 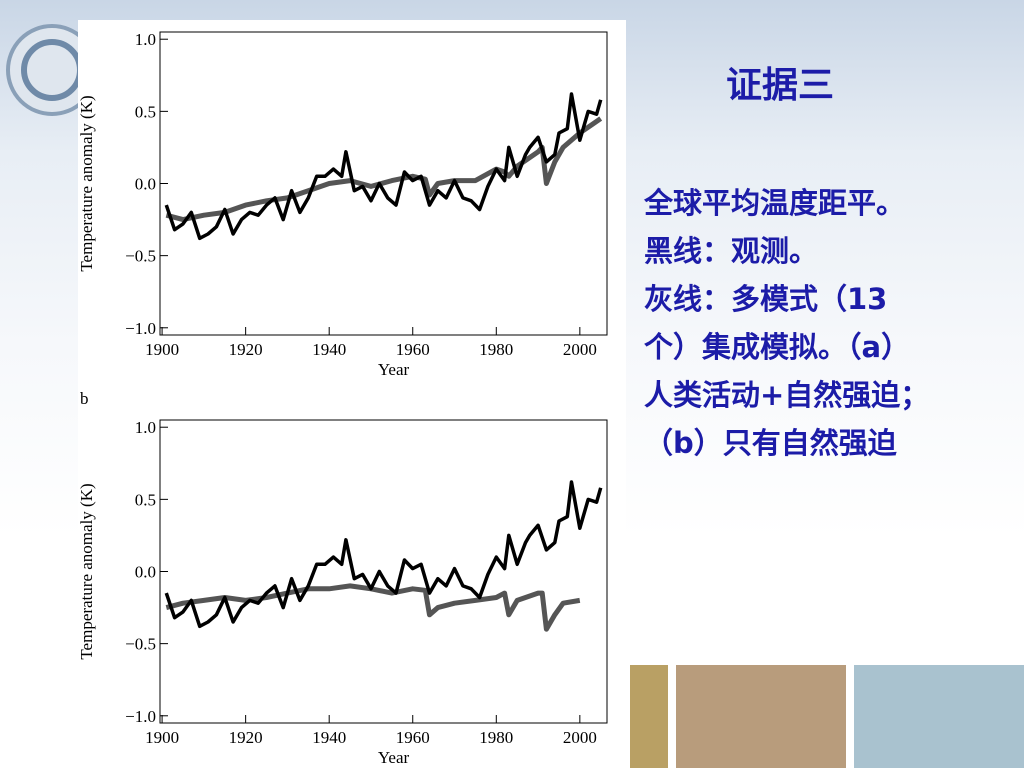 I want to click on body-line: 个）集成模拟。（a）, so click(x=777, y=347).